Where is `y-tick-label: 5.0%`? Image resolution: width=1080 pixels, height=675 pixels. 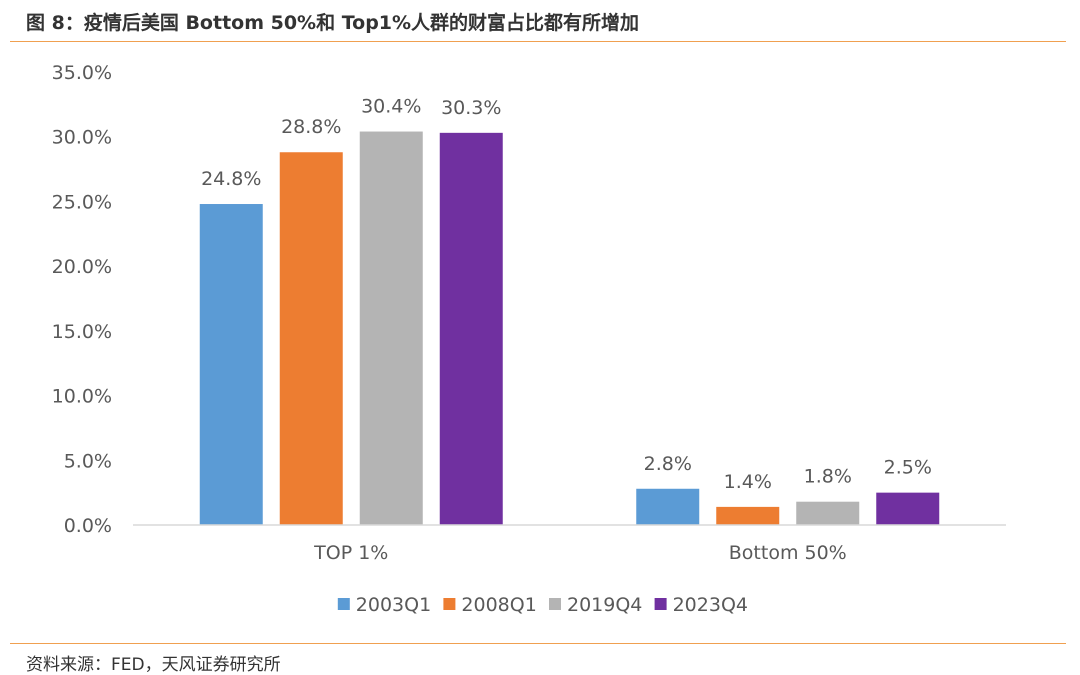
y-tick-label: 5.0% is located at coordinates (88, 461).